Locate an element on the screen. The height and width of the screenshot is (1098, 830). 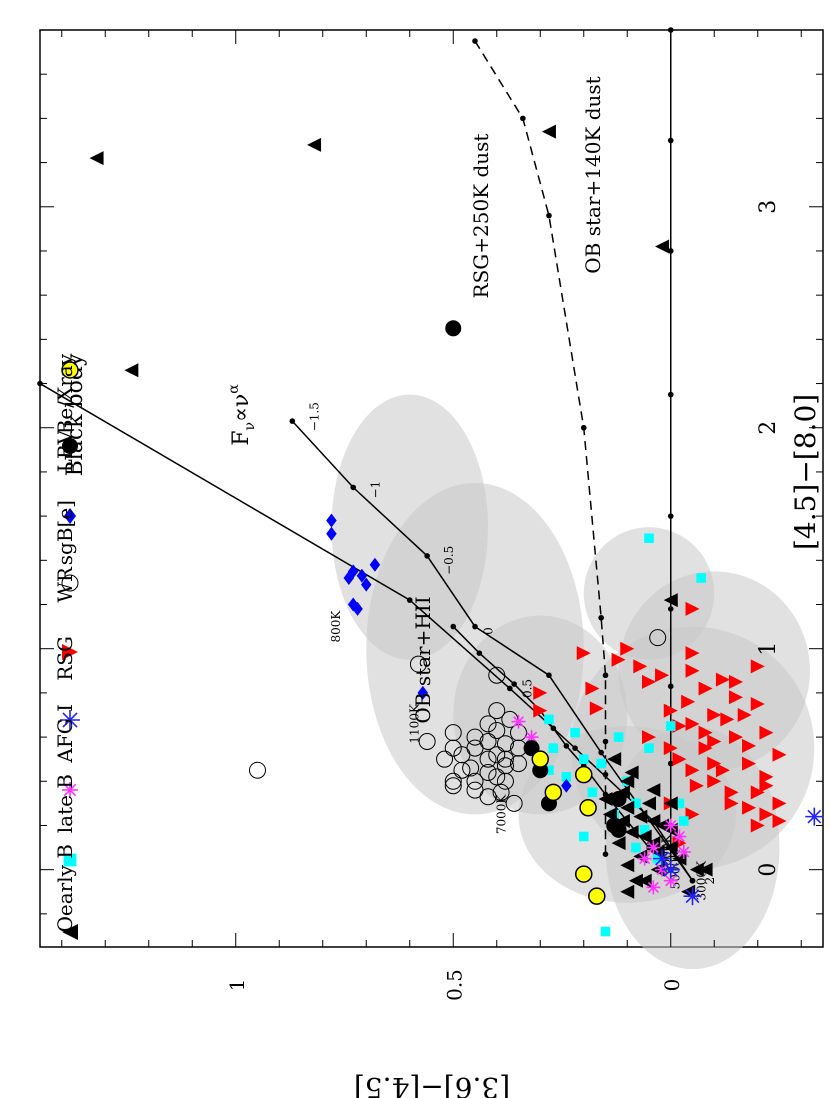
legend-label: AFG I is located at coordinates (65, 734).